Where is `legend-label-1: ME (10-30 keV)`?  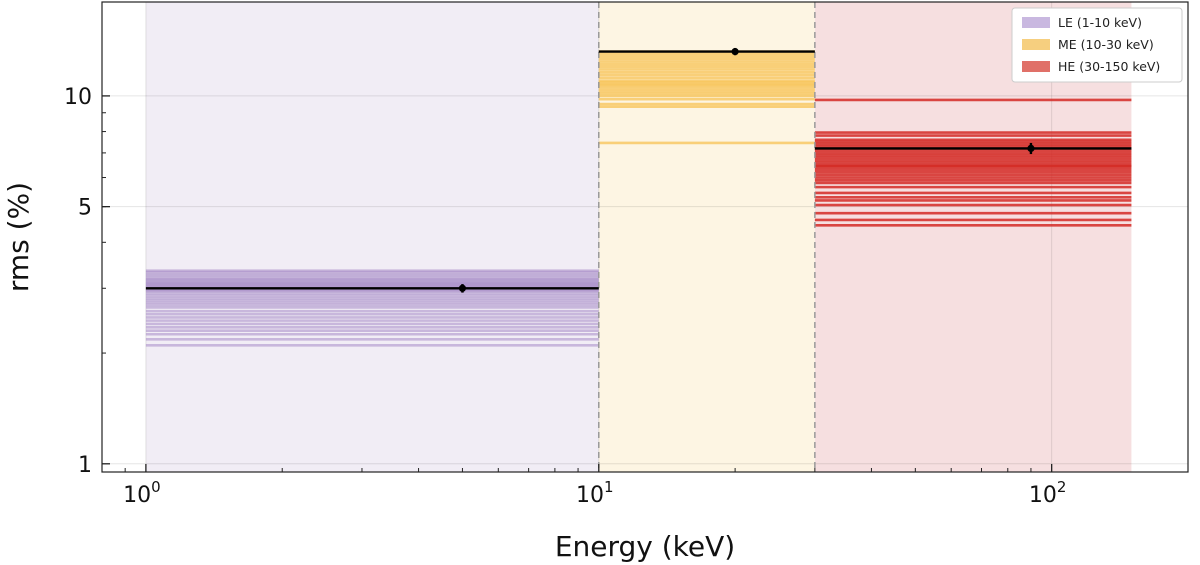 legend-label-1: ME (10-30 keV) is located at coordinates (1106, 44).